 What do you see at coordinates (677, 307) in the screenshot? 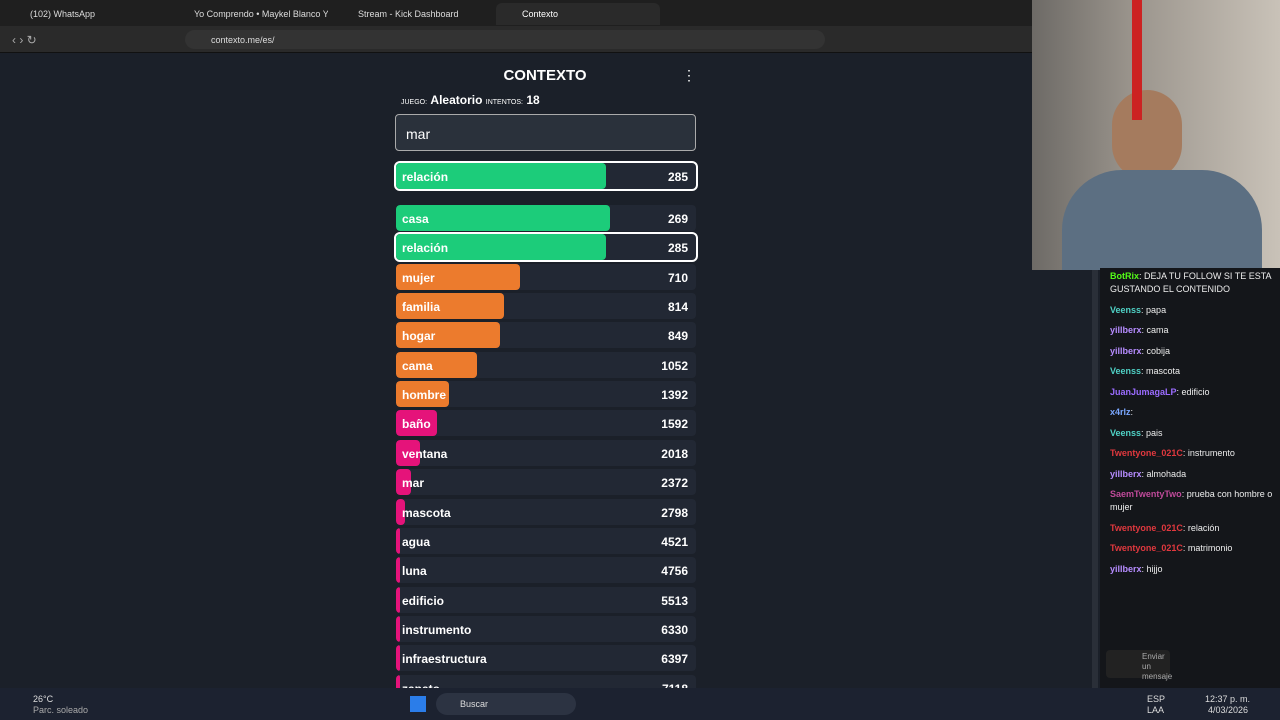
I see `guess-rank: 814` at bounding box center [677, 307].